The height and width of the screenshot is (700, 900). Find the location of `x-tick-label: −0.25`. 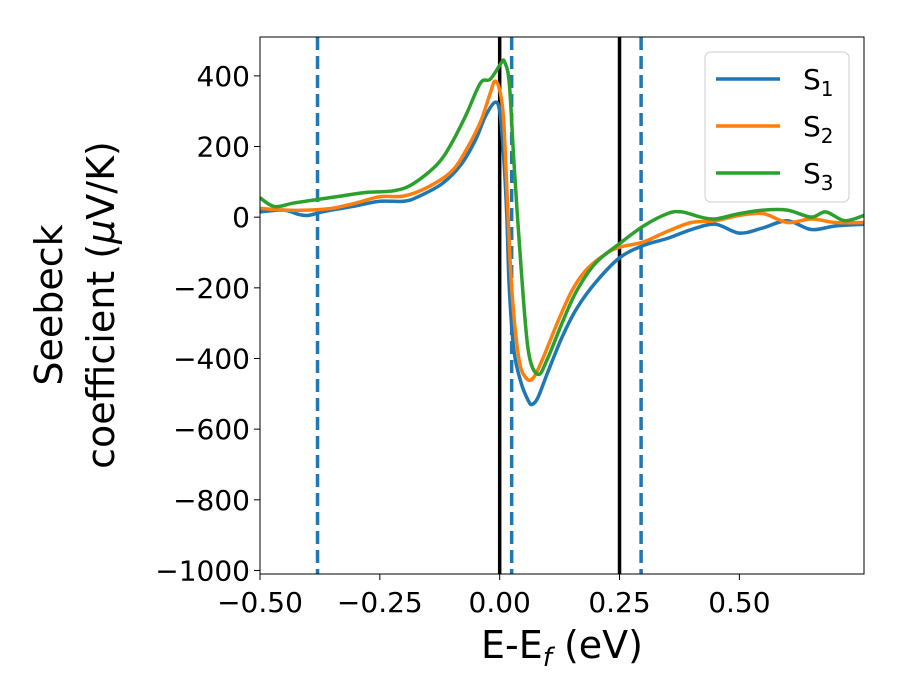

x-tick-label: −0.25 is located at coordinates (380, 602).